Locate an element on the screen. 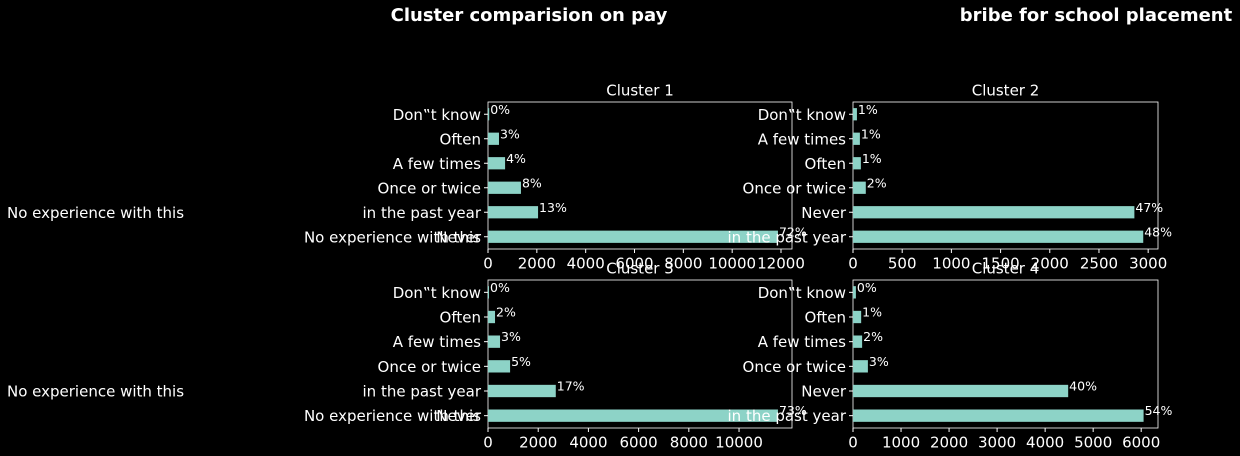 This screenshot has width=1240, height=456. x-tick-label: 2500 is located at coordinates (1099, 264).